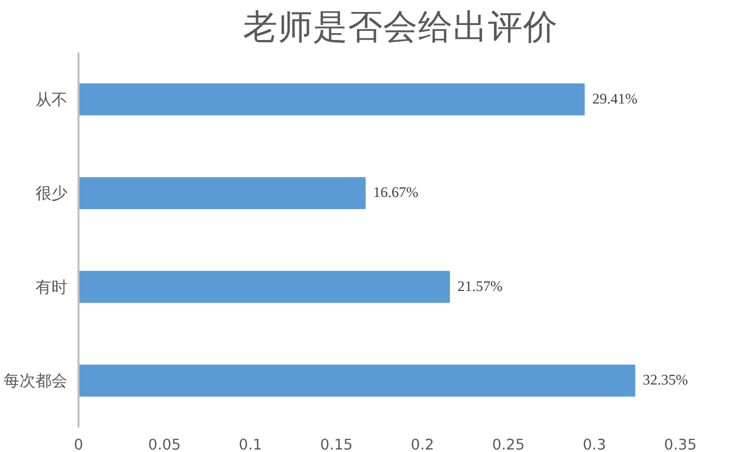 Image resolution: width=752 pixels, height=452 pixels. Describe the element at coordinates (36, 380) in the screenshot. I see `y-tick-label: 每次都会` at that location.